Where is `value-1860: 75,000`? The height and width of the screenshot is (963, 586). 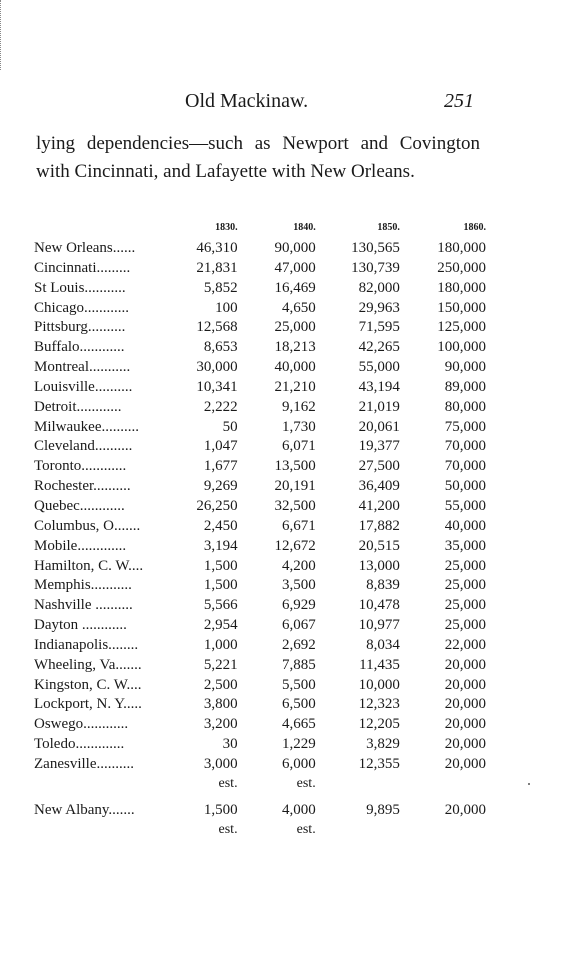
value-1860: 75,000 is located at coordinates (465, 426).